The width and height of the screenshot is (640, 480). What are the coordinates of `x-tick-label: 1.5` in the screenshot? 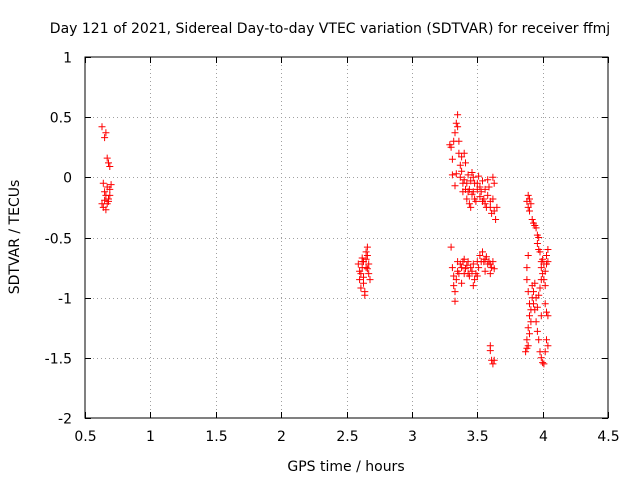 It's located at (216, 437).